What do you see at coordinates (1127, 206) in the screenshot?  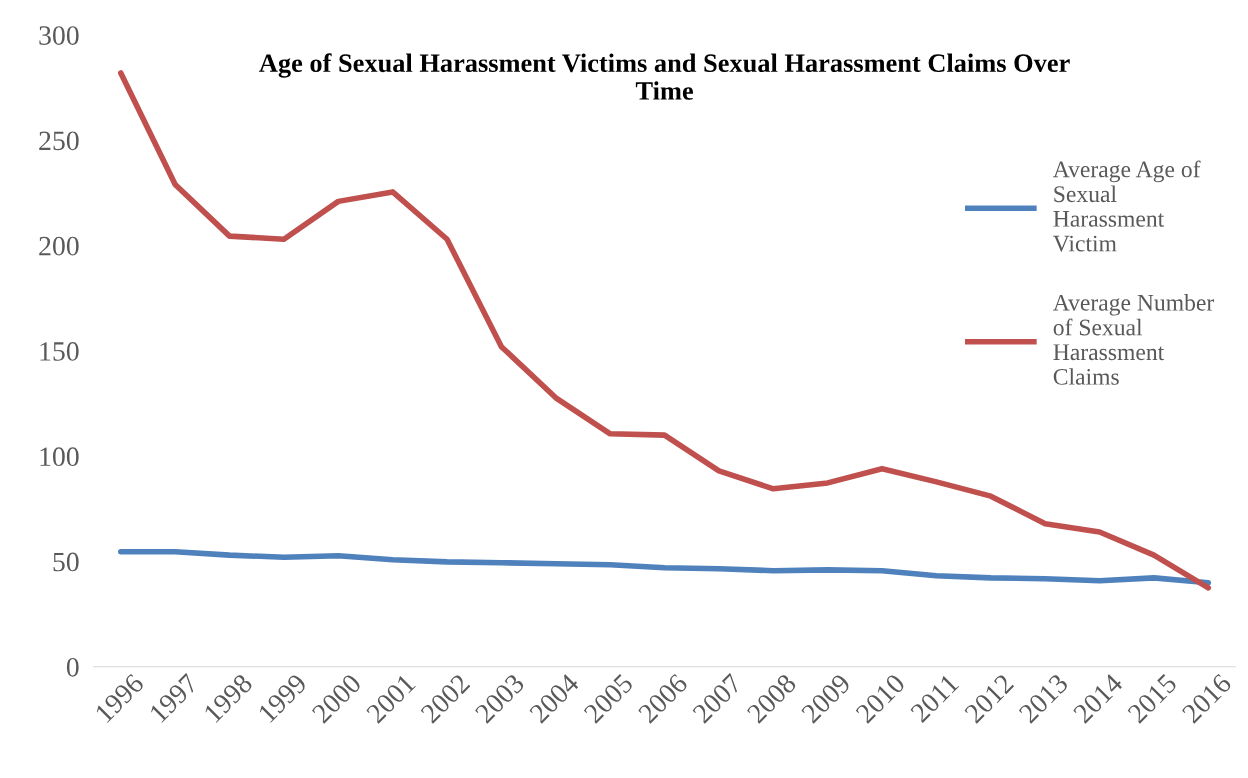 I see `legend-label: Average Age of Sexual Harassment Victim` at bounding box center [1127, 206].